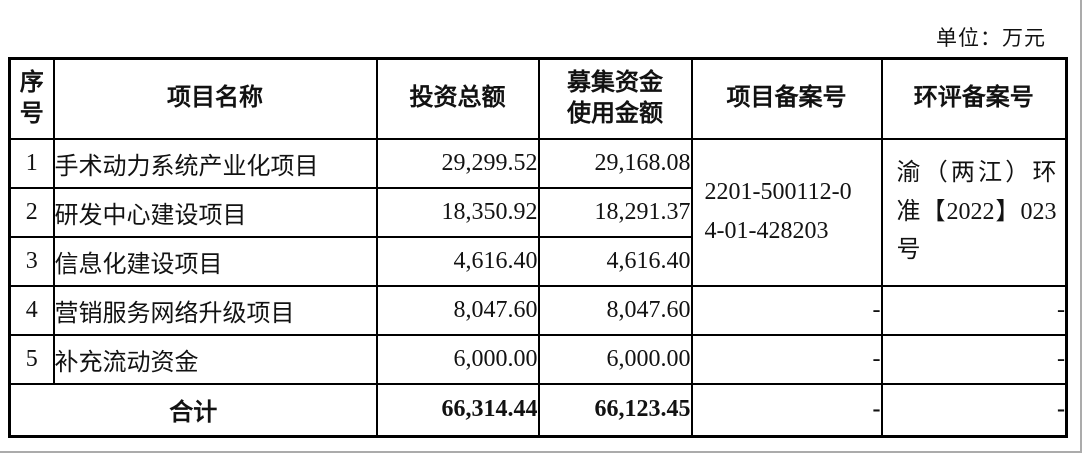 This screenshot has width=1082, height=453. What do you see at coordinates (457, 310) in the screenshot?
I see `investment-cell: 8,047.60` at bounding box center [457, 310].